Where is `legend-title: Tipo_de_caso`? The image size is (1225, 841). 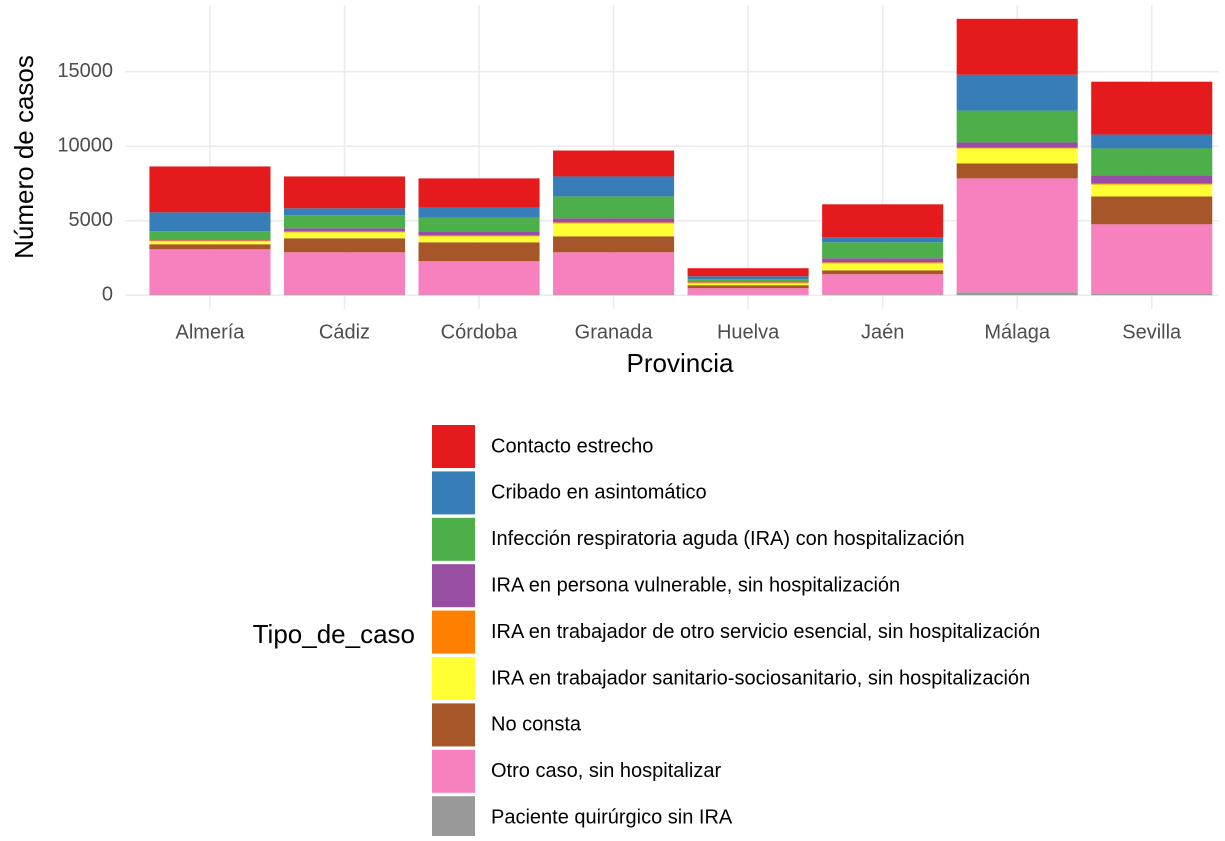
legend-title: Tipo_de_caso is located at coordinates (334, 634).